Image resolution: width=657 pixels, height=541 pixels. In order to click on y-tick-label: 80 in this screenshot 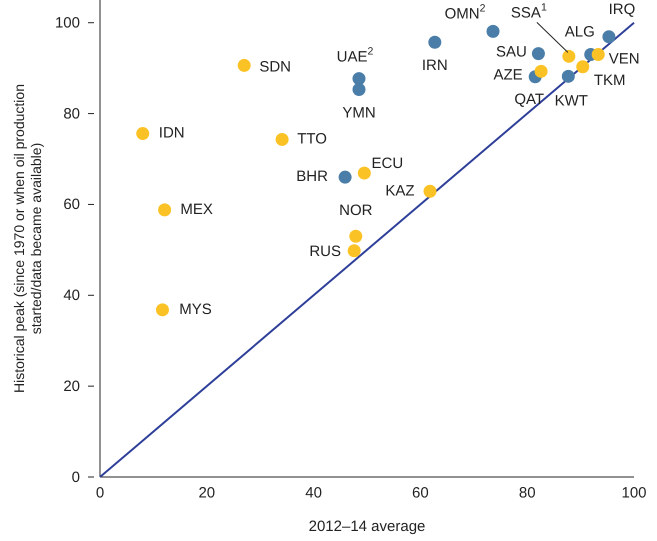, I will do `click(71, 113)`.